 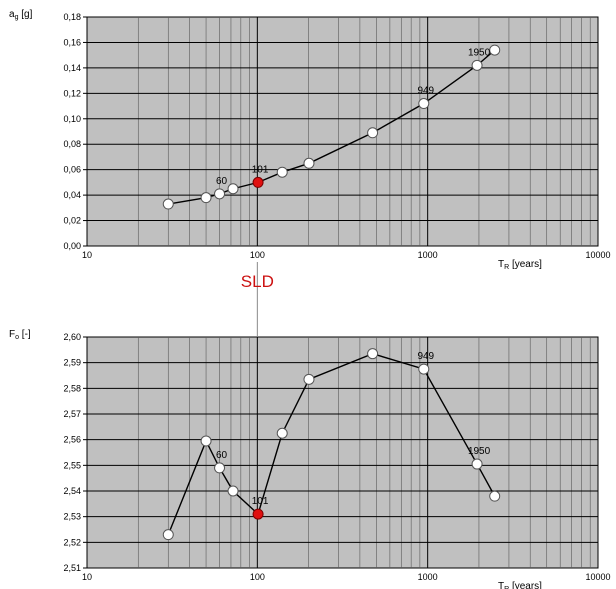 What do you see at coordinates (87, 255) in the screenshot?
I see `chart1-x-tick-label: 10` at bounding box center [87, 255].